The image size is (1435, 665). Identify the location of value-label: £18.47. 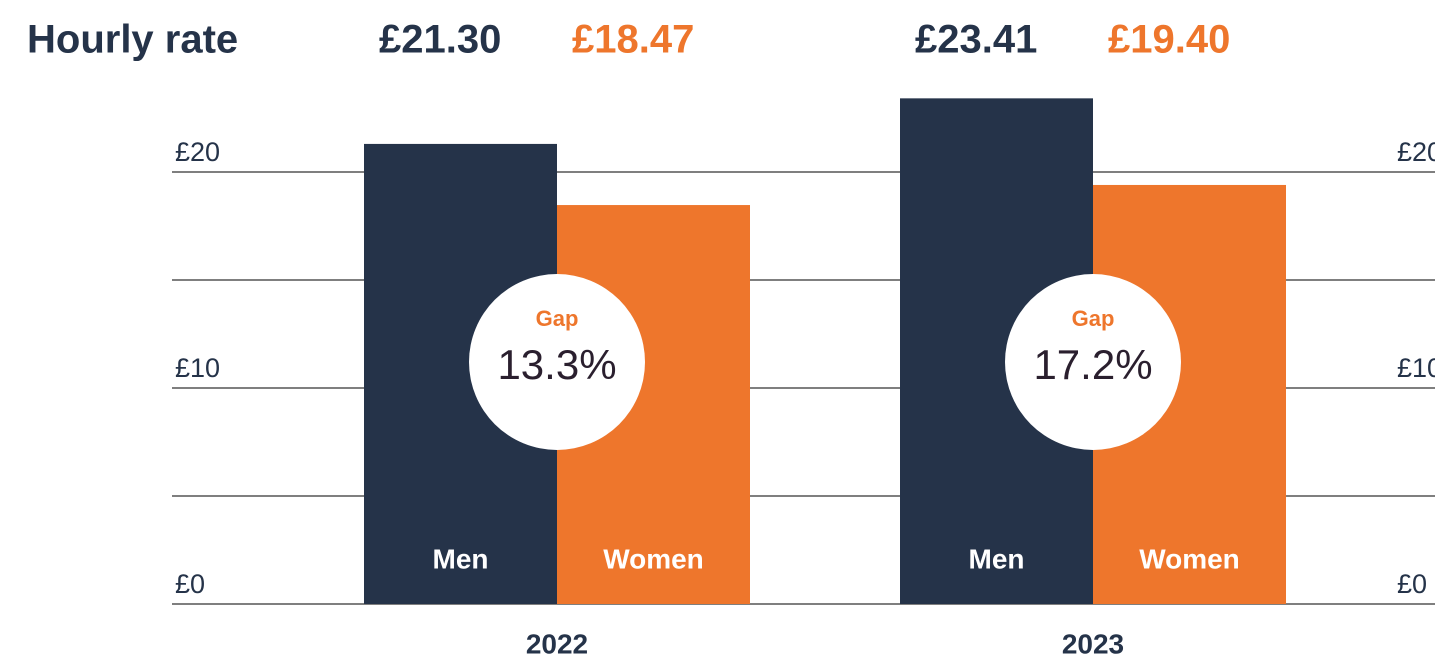
(633, 40).